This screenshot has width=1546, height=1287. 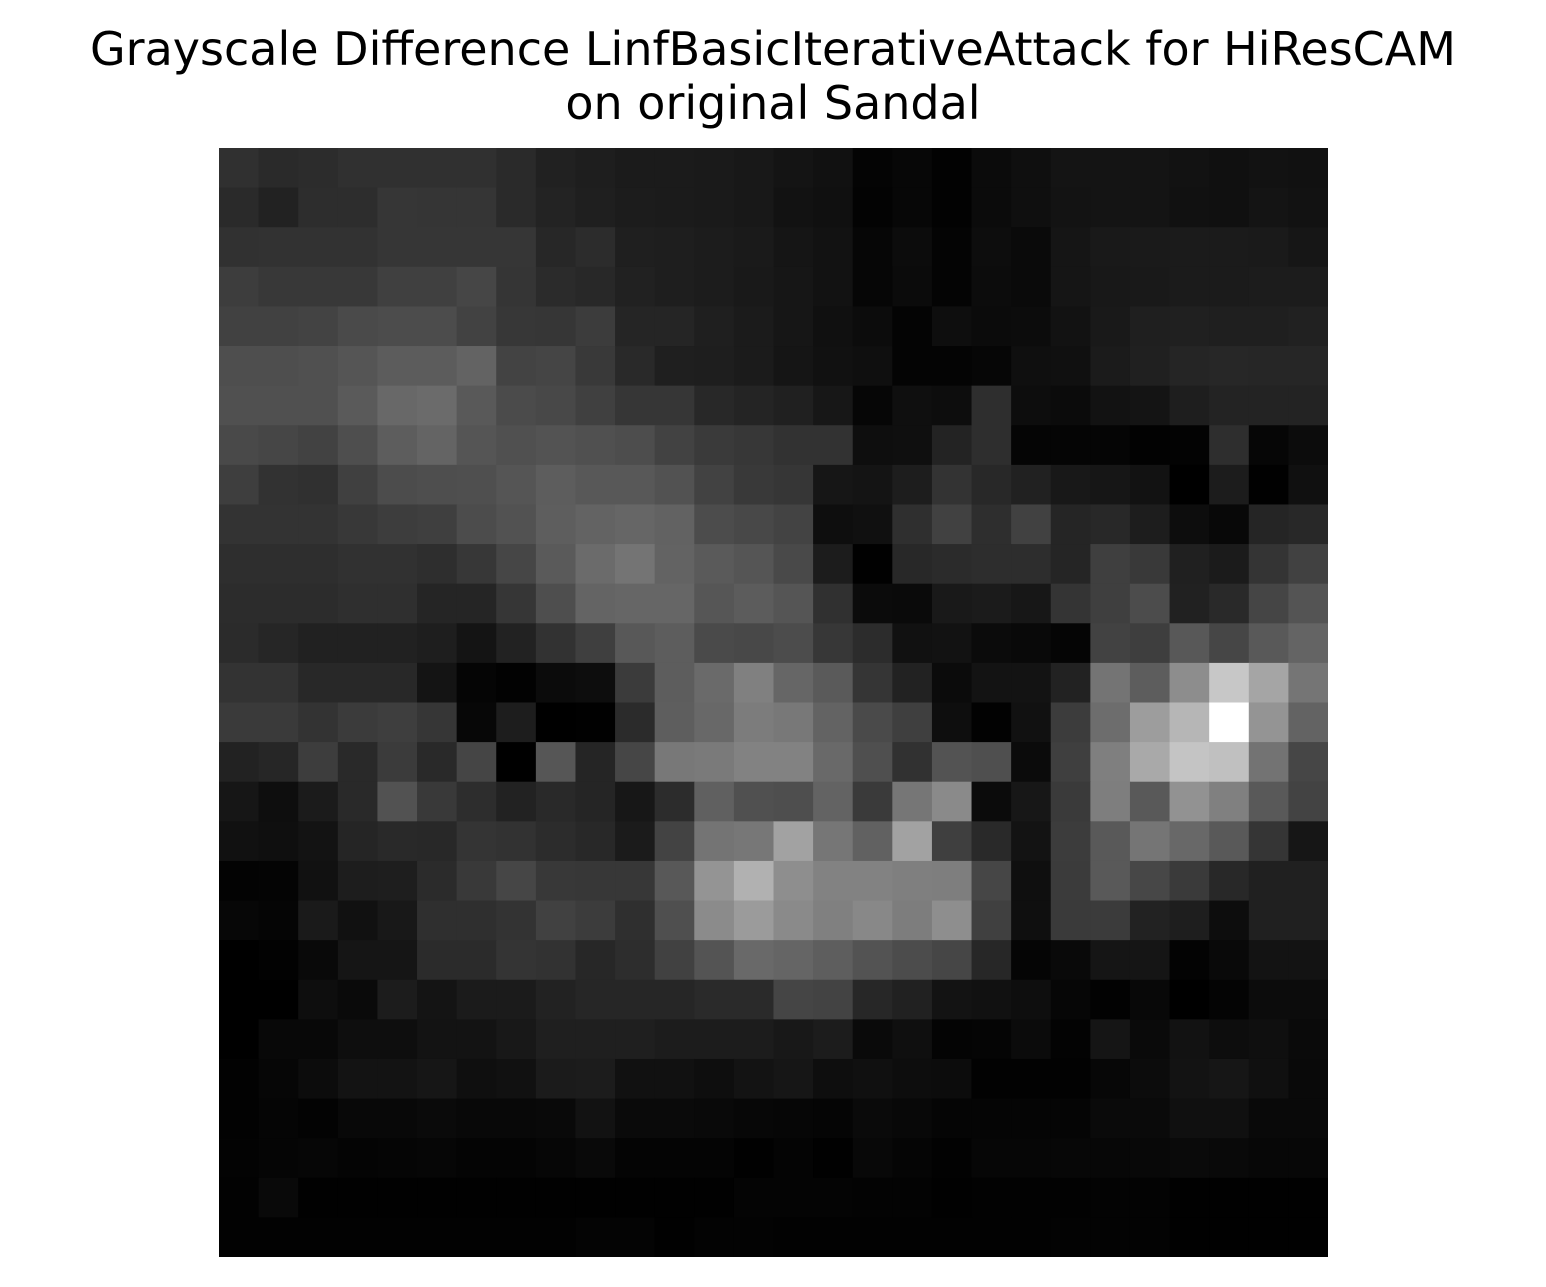 What do you see at coordinates (1150, 247) in the screenshot?
I see `heatmap-cell-r2-c23` at bounding box center [1150, 247].